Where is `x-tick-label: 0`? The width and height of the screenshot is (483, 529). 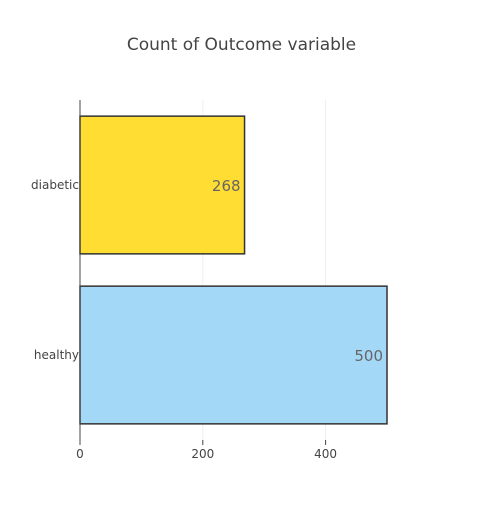
x-tick-label: 0 is located at coordinates (80, 454).